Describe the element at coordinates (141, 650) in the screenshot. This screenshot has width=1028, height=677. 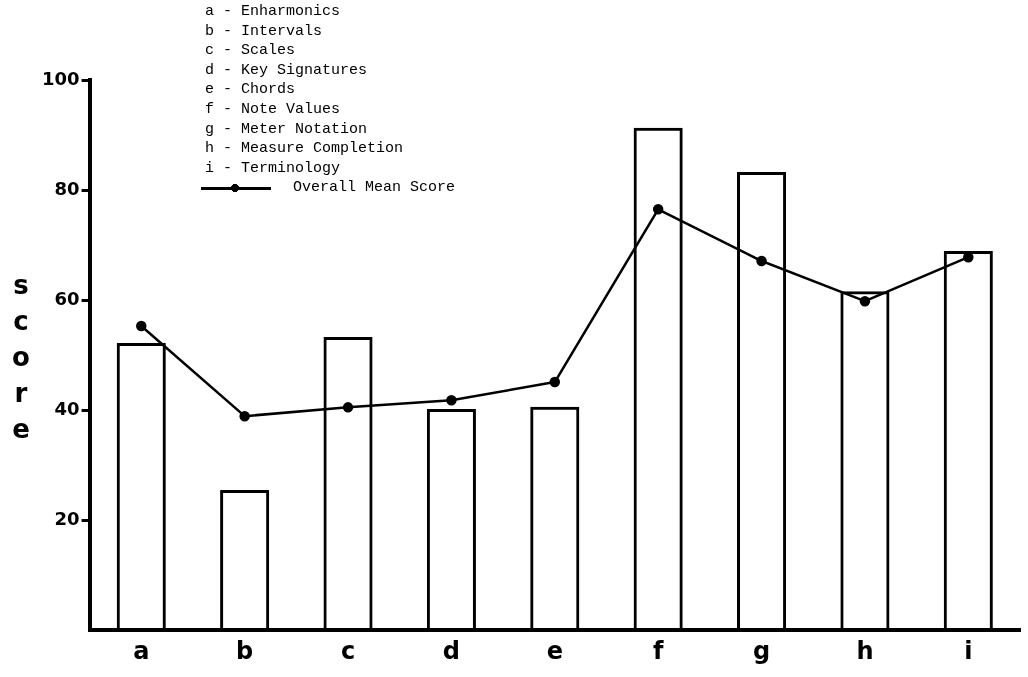
I see `x-tick-label: a` at that location.